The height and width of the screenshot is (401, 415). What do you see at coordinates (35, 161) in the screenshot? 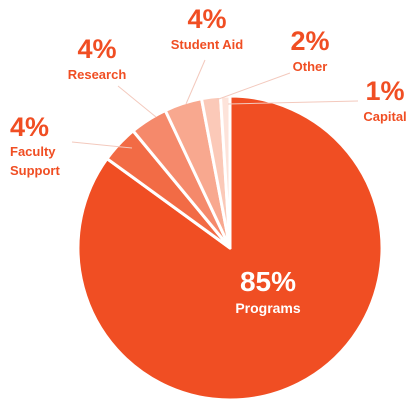
I see `category-label: Faculty Support` at bounding box center [35, 161].